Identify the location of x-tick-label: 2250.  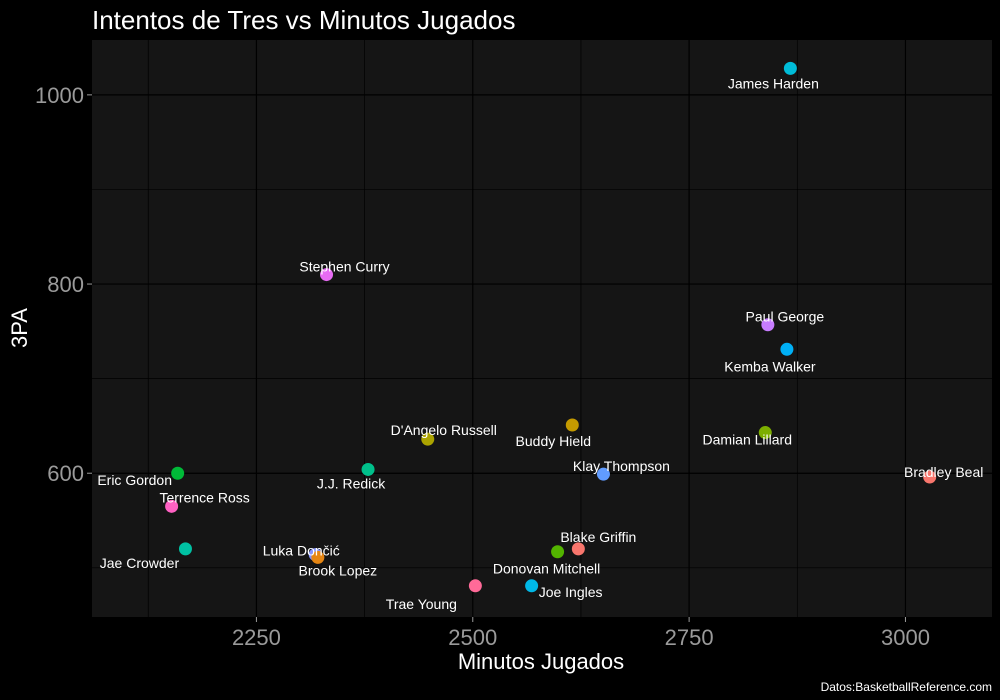
(256, 637).